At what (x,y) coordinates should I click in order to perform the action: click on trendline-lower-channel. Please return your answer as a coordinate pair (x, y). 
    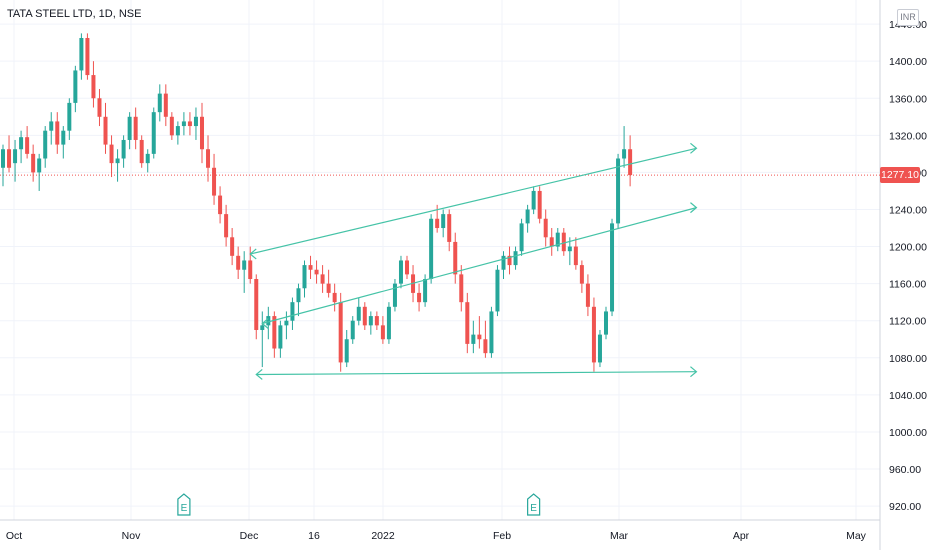
    Looking at the image, I should click on (479, 266).